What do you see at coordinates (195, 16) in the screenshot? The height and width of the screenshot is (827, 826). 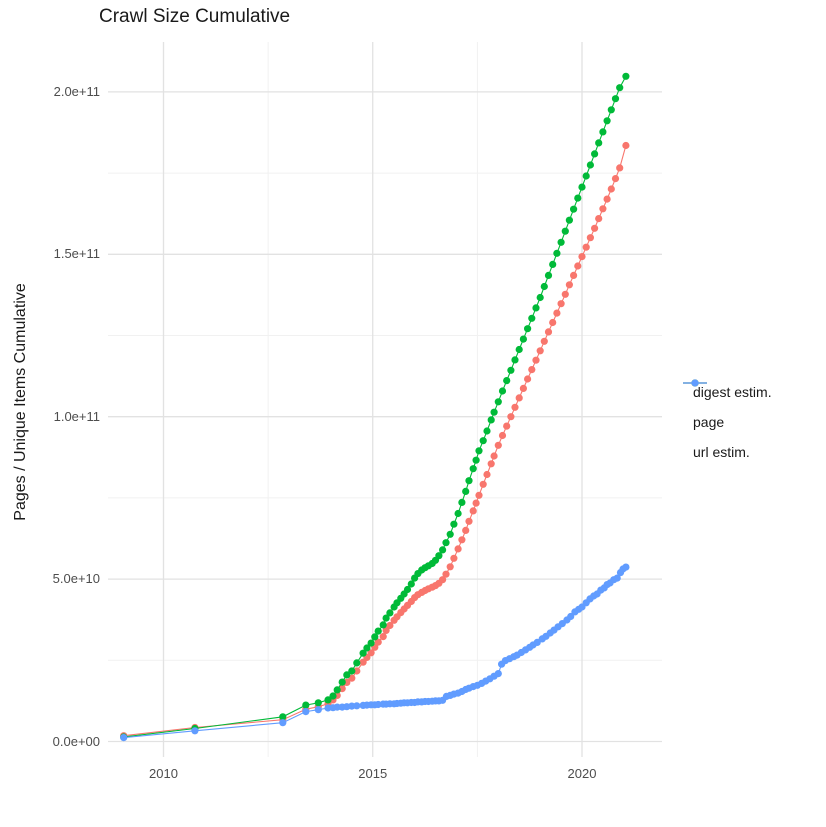 I see `chart-title: Crawl Size Cumulative` at bounding box center [195, 16].